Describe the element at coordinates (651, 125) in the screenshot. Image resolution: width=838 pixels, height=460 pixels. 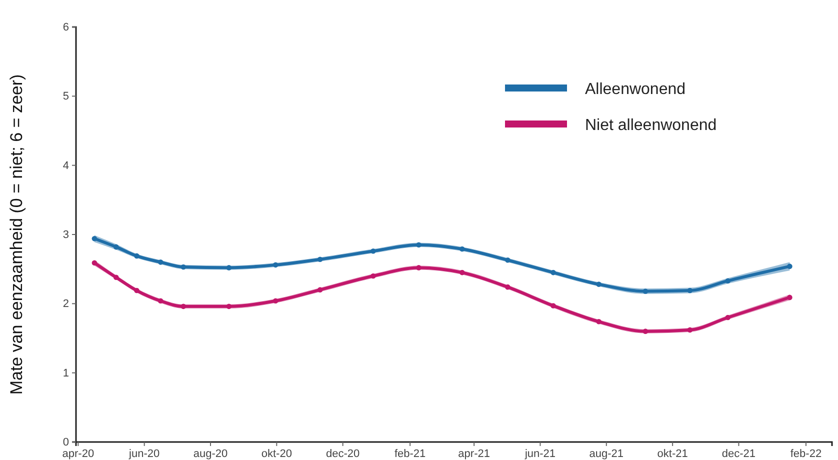
I see `legend-label: Niet alleenwonend` at that location.